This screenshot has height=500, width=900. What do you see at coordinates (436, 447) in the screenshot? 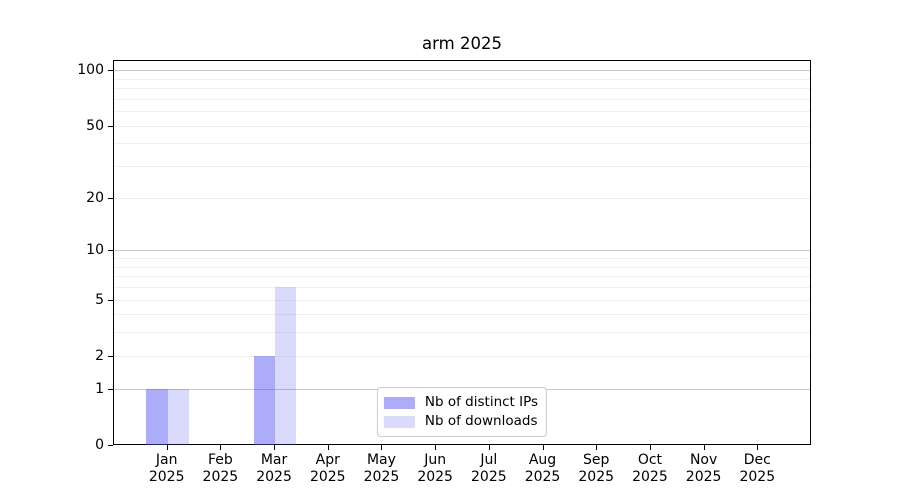
I see `x-tick-jun` at bounding box center [436, 447].